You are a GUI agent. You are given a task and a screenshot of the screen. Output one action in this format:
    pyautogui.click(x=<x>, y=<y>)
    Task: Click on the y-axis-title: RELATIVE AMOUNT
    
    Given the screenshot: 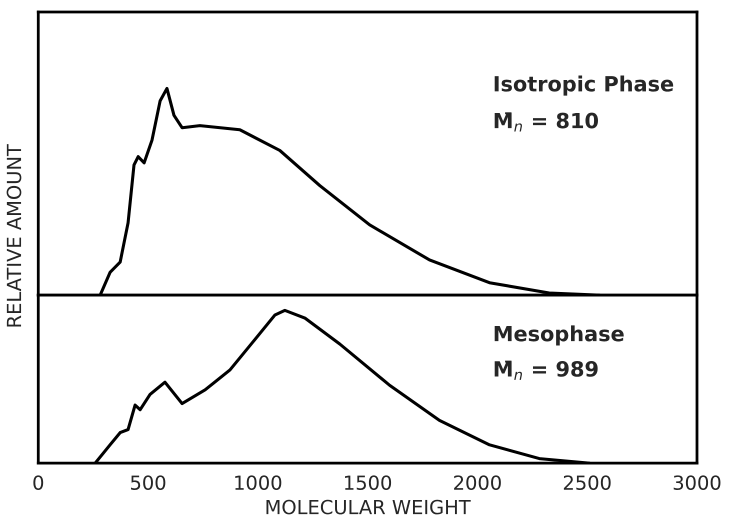 What is the action you would take?
    pyautogui.click(x=14, y=235)
    